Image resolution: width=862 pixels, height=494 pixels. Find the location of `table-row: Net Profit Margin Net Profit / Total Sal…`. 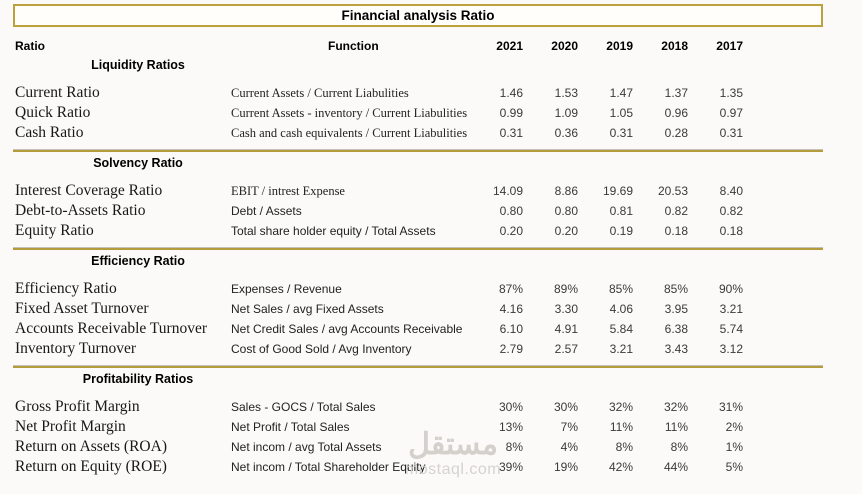

table-row: Net Profit Margin Net Profit / Total Sal… is located at coordinates (418, 427).